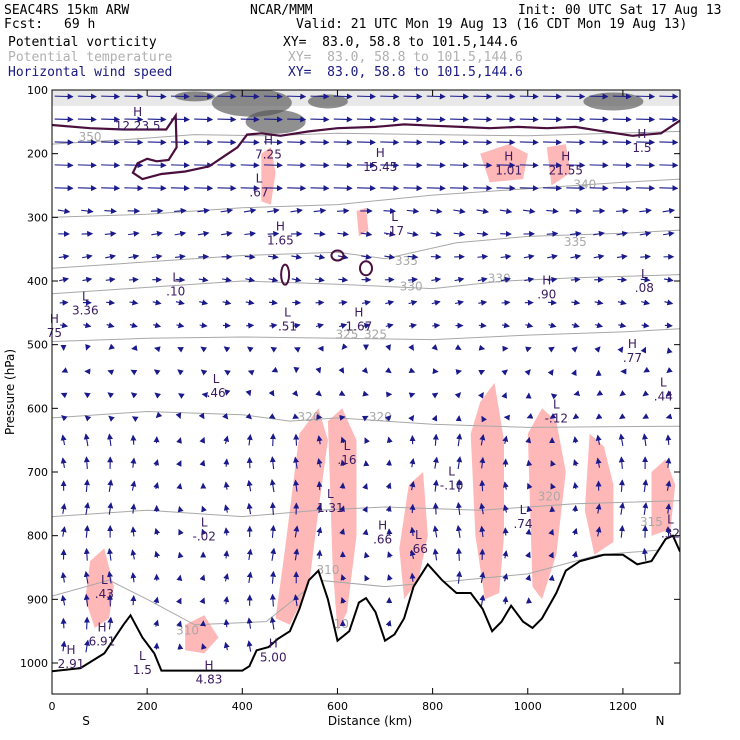  Describe the element at coordinates (242, 706) in the screenshot. I see `x-tick-label: 400` at that location.